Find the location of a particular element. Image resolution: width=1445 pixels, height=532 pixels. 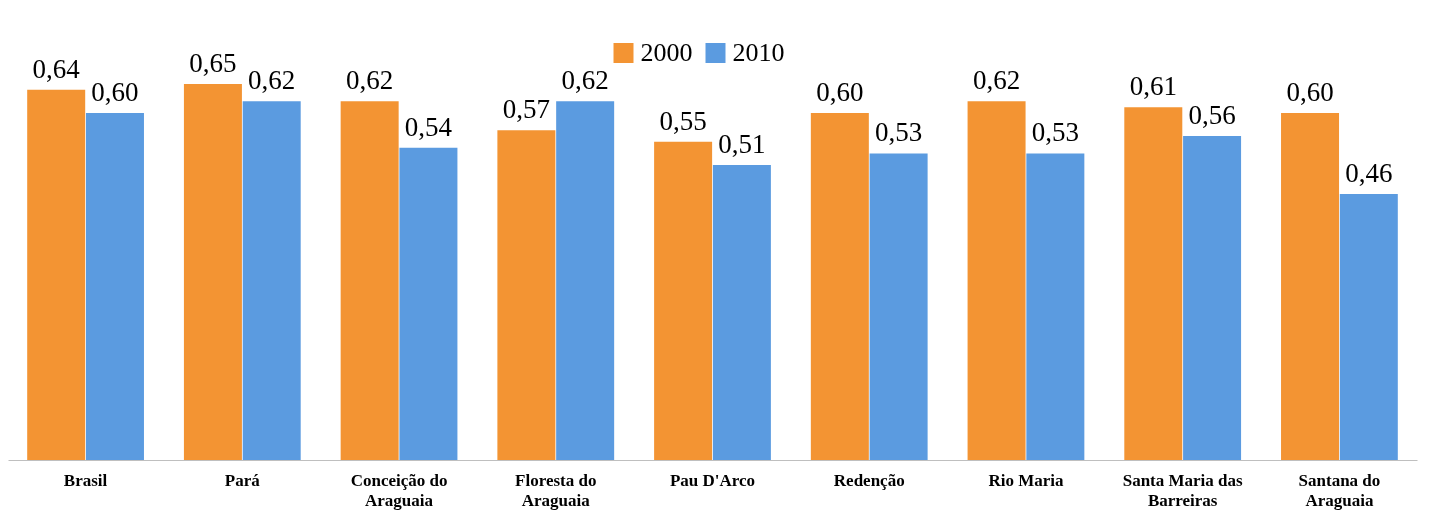

x-tick-label: Pará is located at coordinates (242, 480).